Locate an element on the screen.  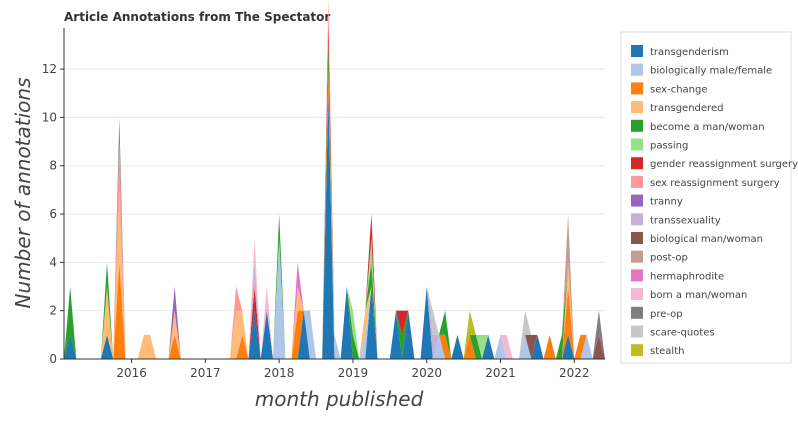
x-tick-label: 2019 is located at coordinates (353, 373).